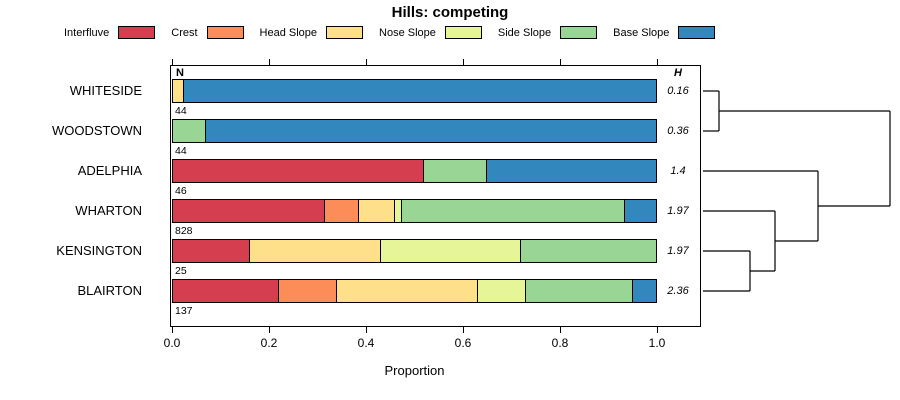  What do you see at coordinates (678, 91) in the screenshot?
I see `h-value: 0.16` at bounding box center [678, 91].